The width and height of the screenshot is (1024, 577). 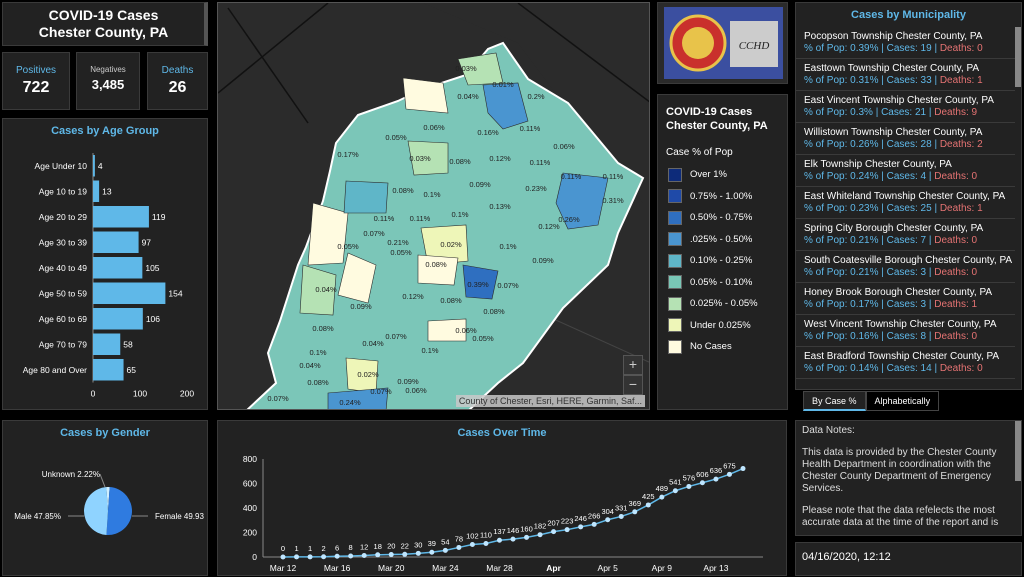 What do you see at coordinates (608, 568) in the screenshot?
I see `time-x-tick: Apr 5` at bounding box center [608, 568].